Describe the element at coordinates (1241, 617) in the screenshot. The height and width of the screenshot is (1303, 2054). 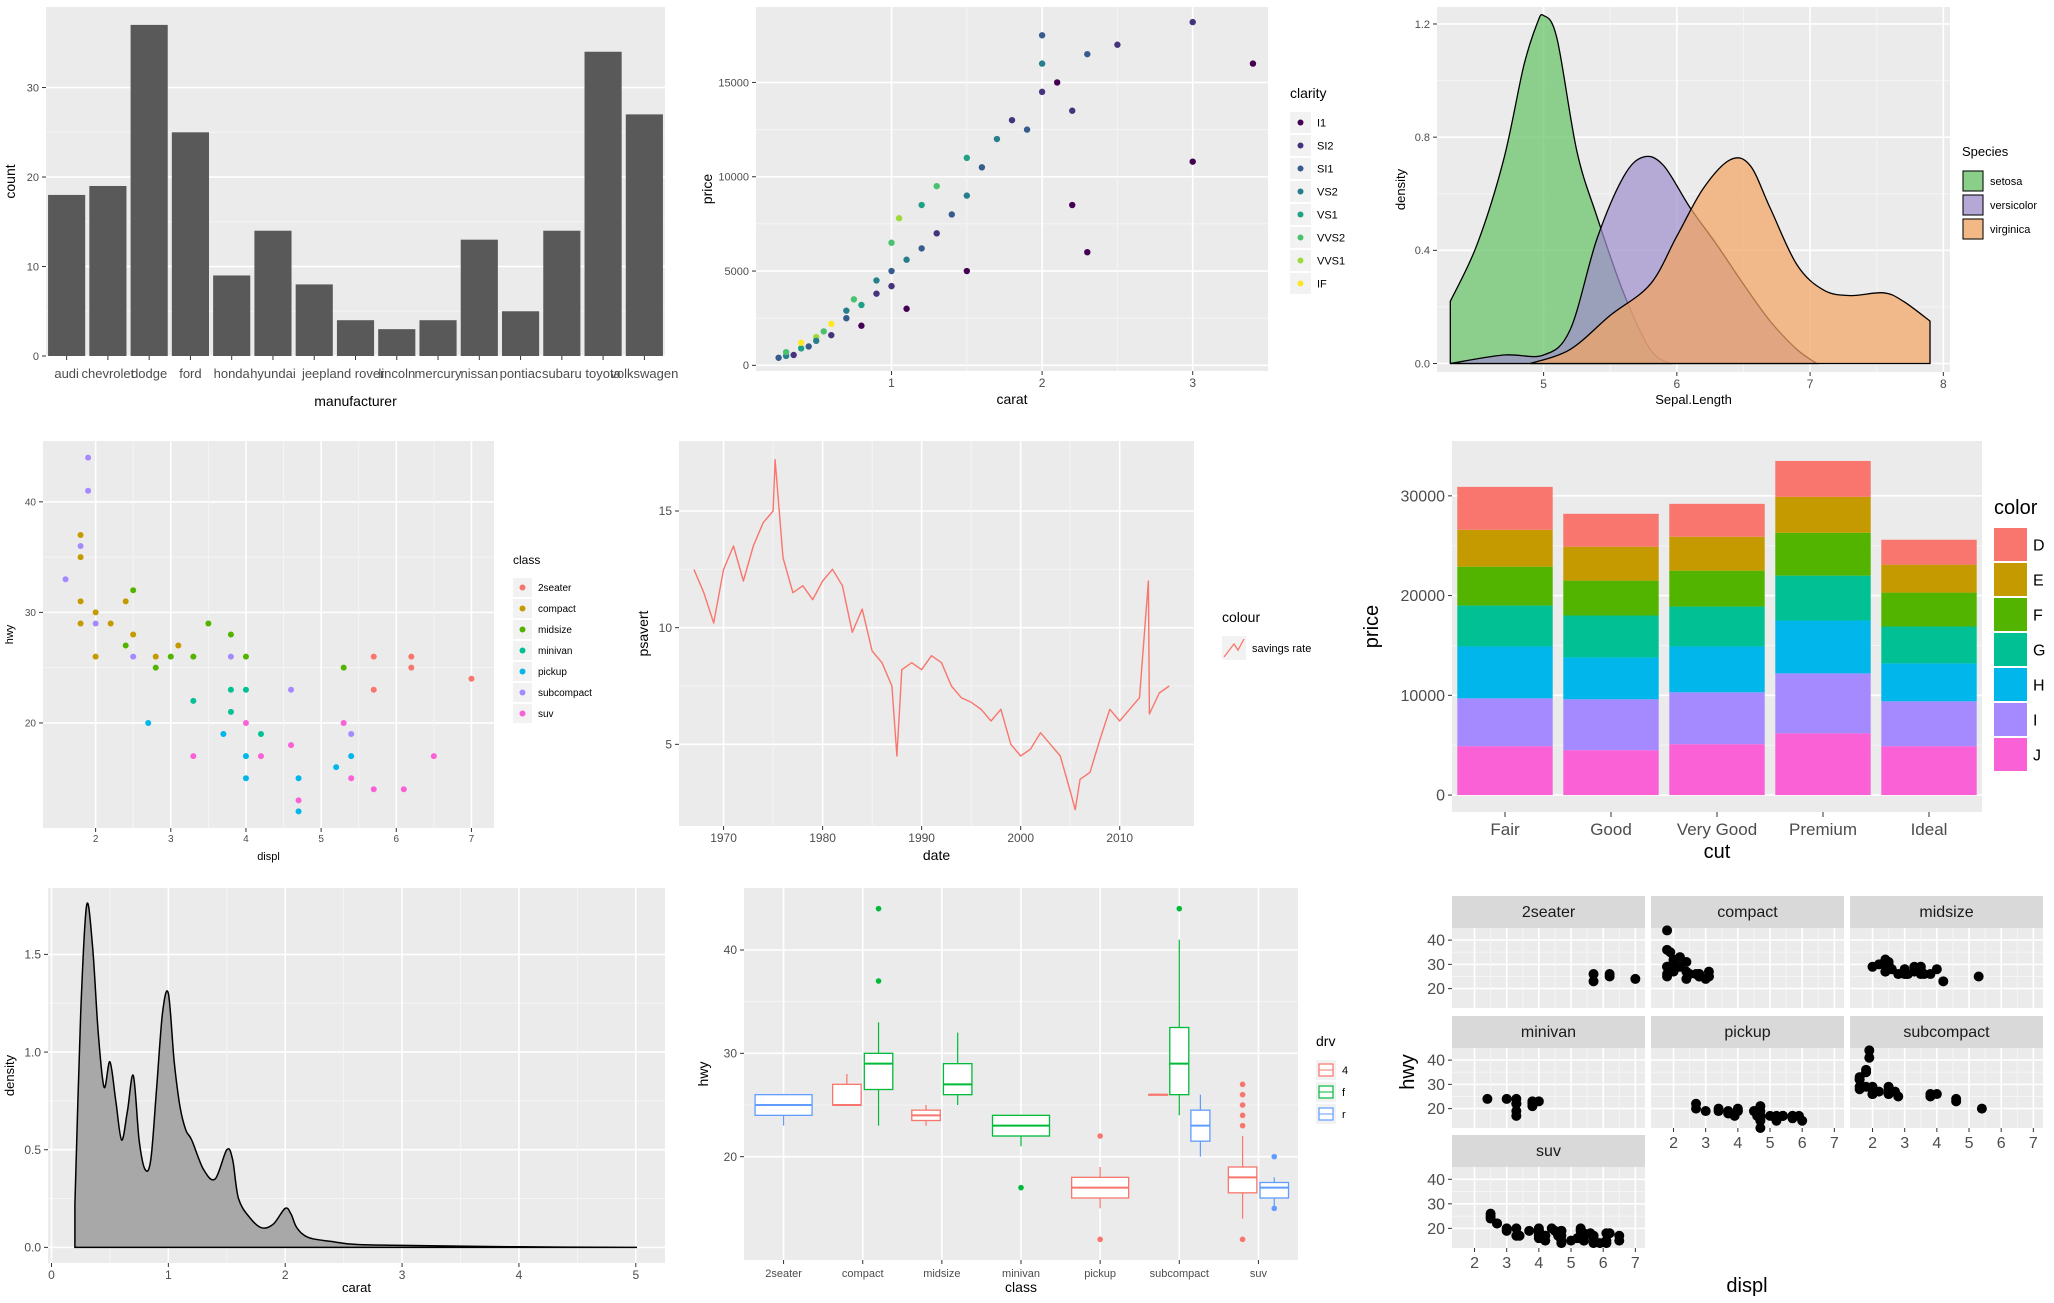
I see `sav-legend-title: colour` at that location.